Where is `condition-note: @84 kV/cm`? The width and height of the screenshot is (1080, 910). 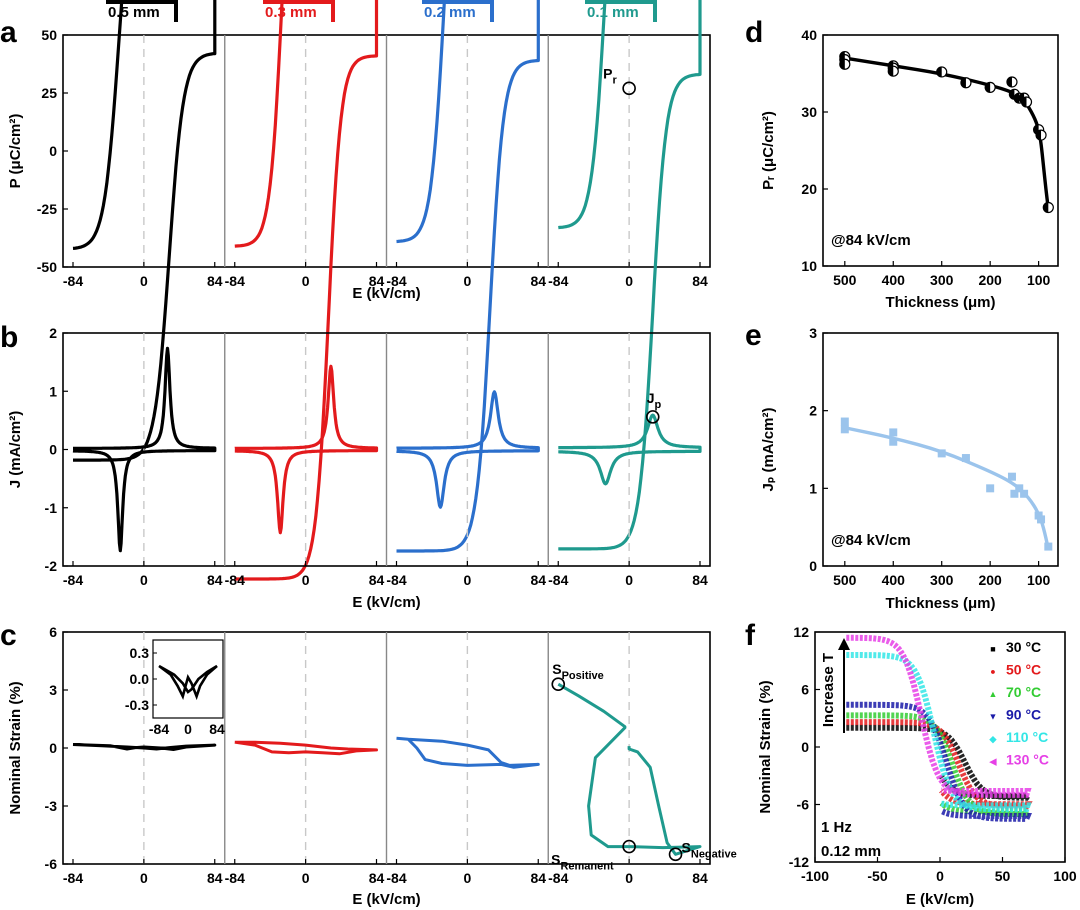 condition-note: @84 kV/cm is located at coordinates (871, 240).